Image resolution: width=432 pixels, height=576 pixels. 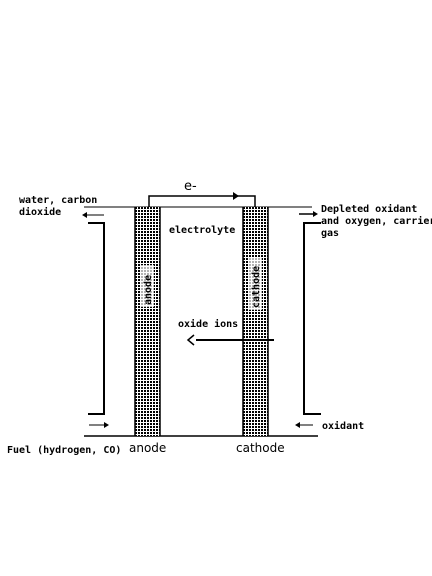 I want to click on fuel-label: Fuel (hydrogen, CO), so click(x=64, y=450).